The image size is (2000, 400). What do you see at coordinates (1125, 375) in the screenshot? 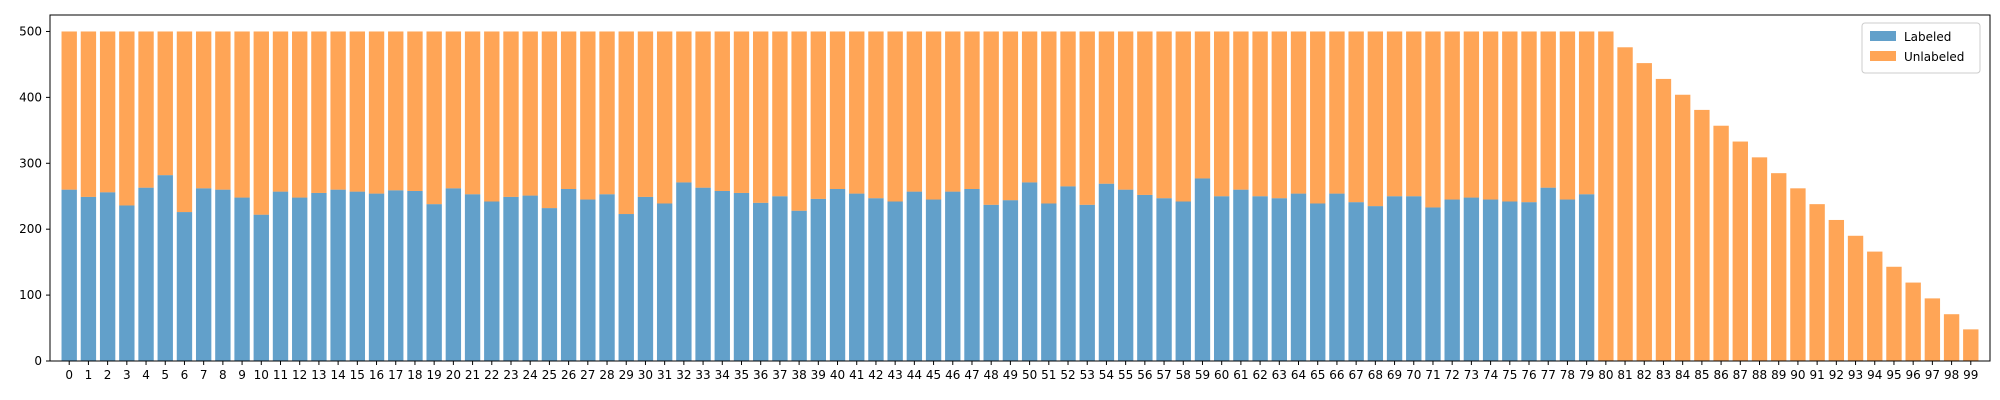
I see `x-tick-label: 55` at bounding box center [1125, 375].